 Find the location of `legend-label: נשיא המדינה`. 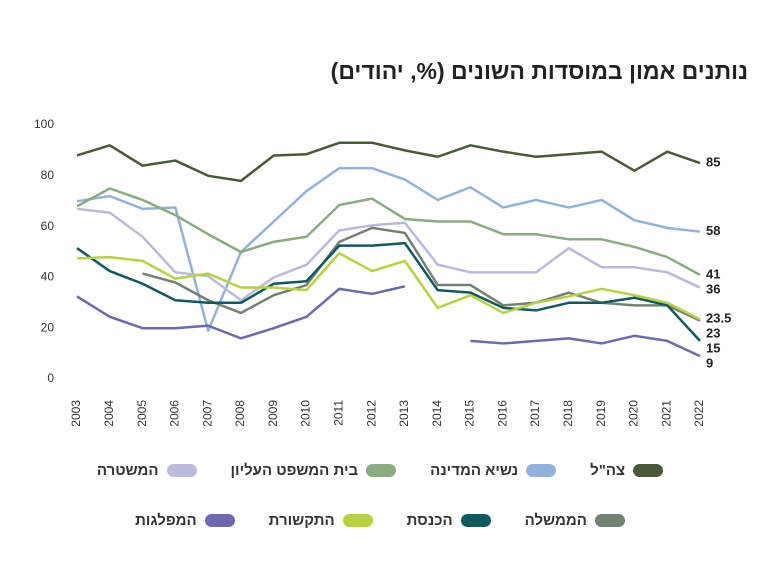

legend-label: נשיא המדינה is located at coordinates (474, 470).